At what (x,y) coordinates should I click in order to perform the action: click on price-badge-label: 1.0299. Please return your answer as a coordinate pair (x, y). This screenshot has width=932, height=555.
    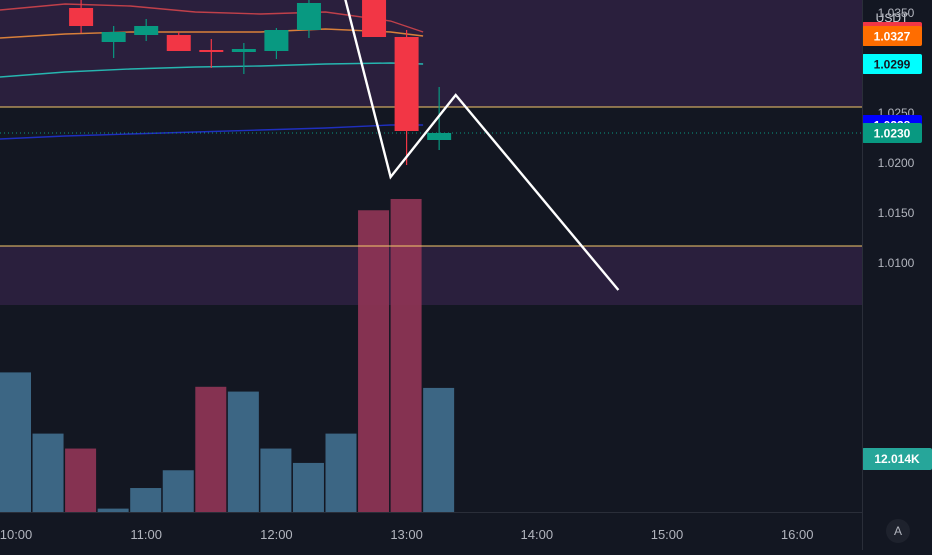
    Looking at the image, I should click on (892, 65).